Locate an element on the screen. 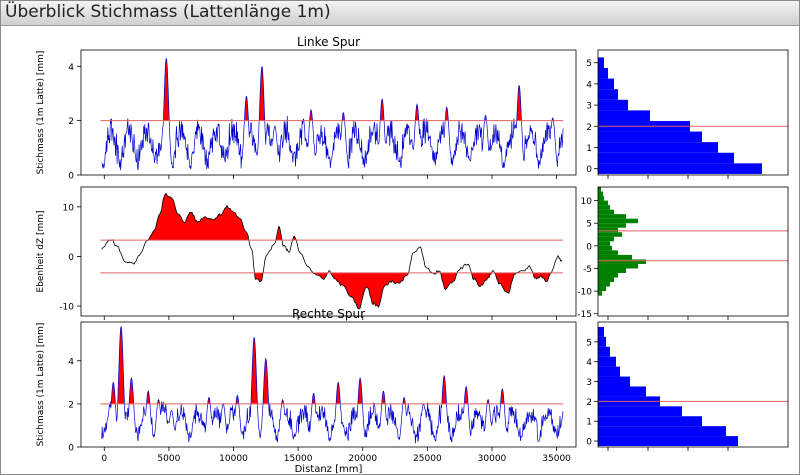 This screenshot has width=800, height=475. hist-y-tick-label: -15 is located at coordinates (584, 315).